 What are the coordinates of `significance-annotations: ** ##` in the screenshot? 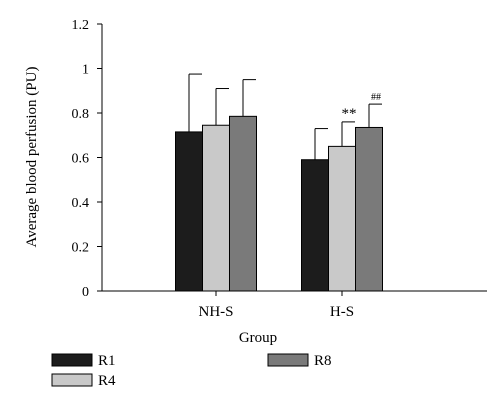 It's located at (362, 107).